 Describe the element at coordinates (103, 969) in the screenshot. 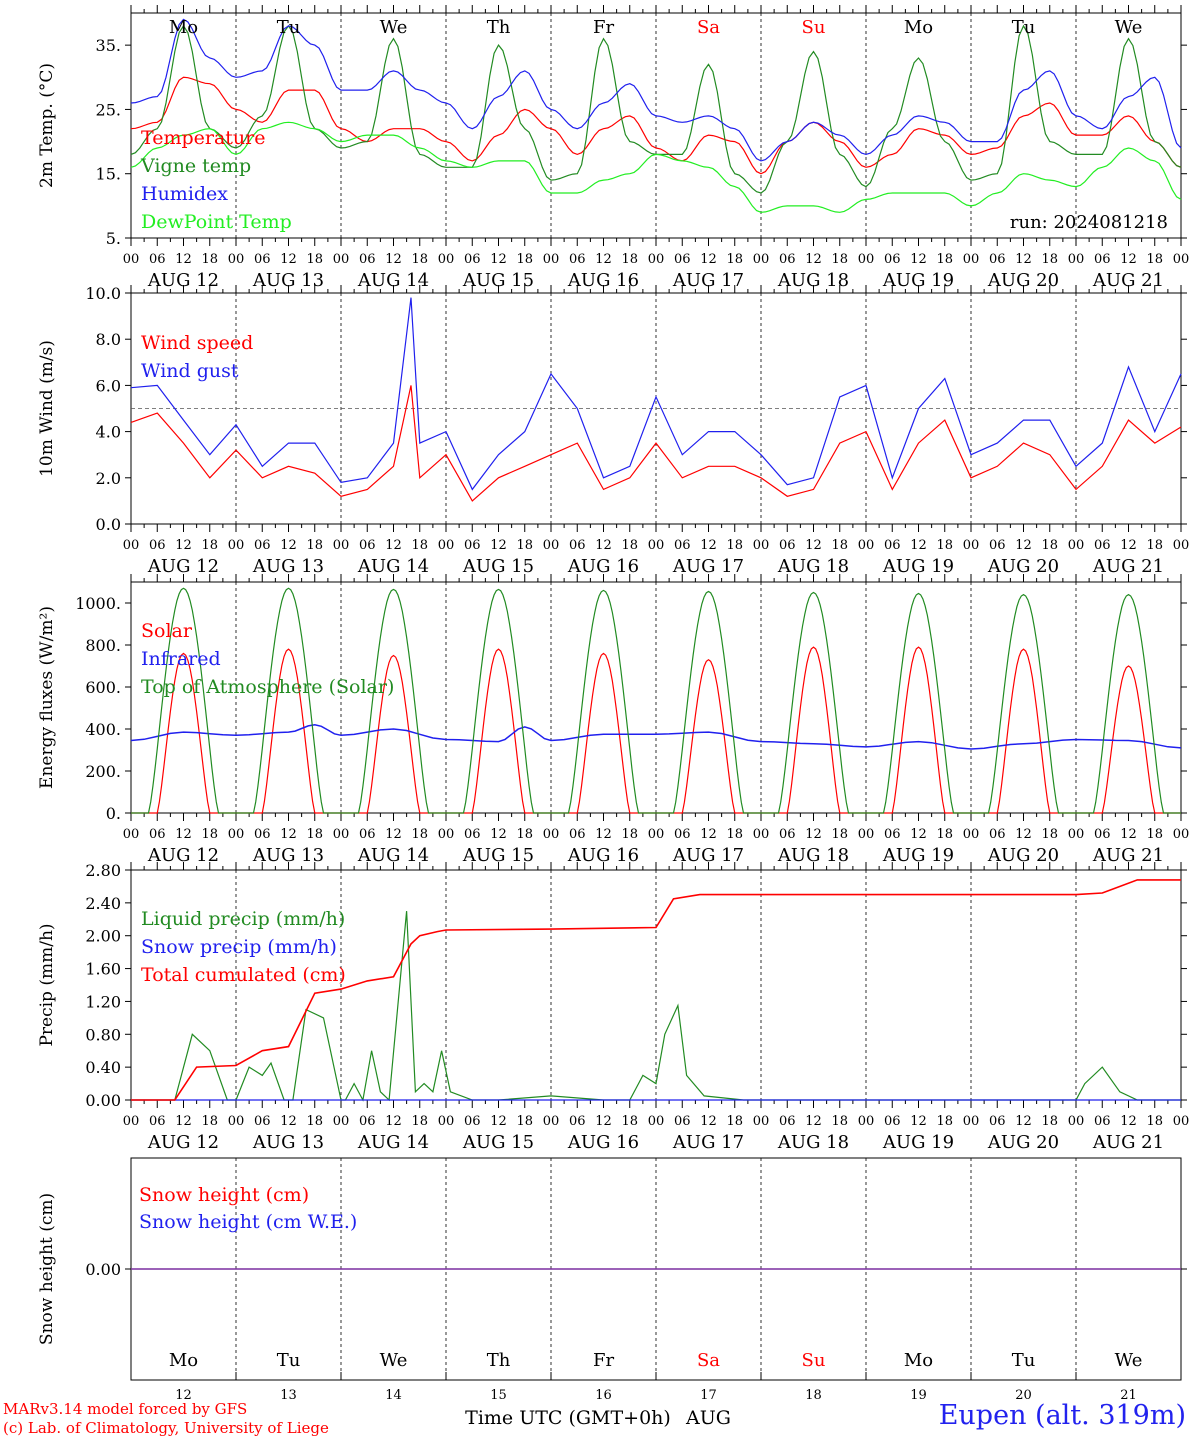

I see `y-tick-label: 1.60` at that location.